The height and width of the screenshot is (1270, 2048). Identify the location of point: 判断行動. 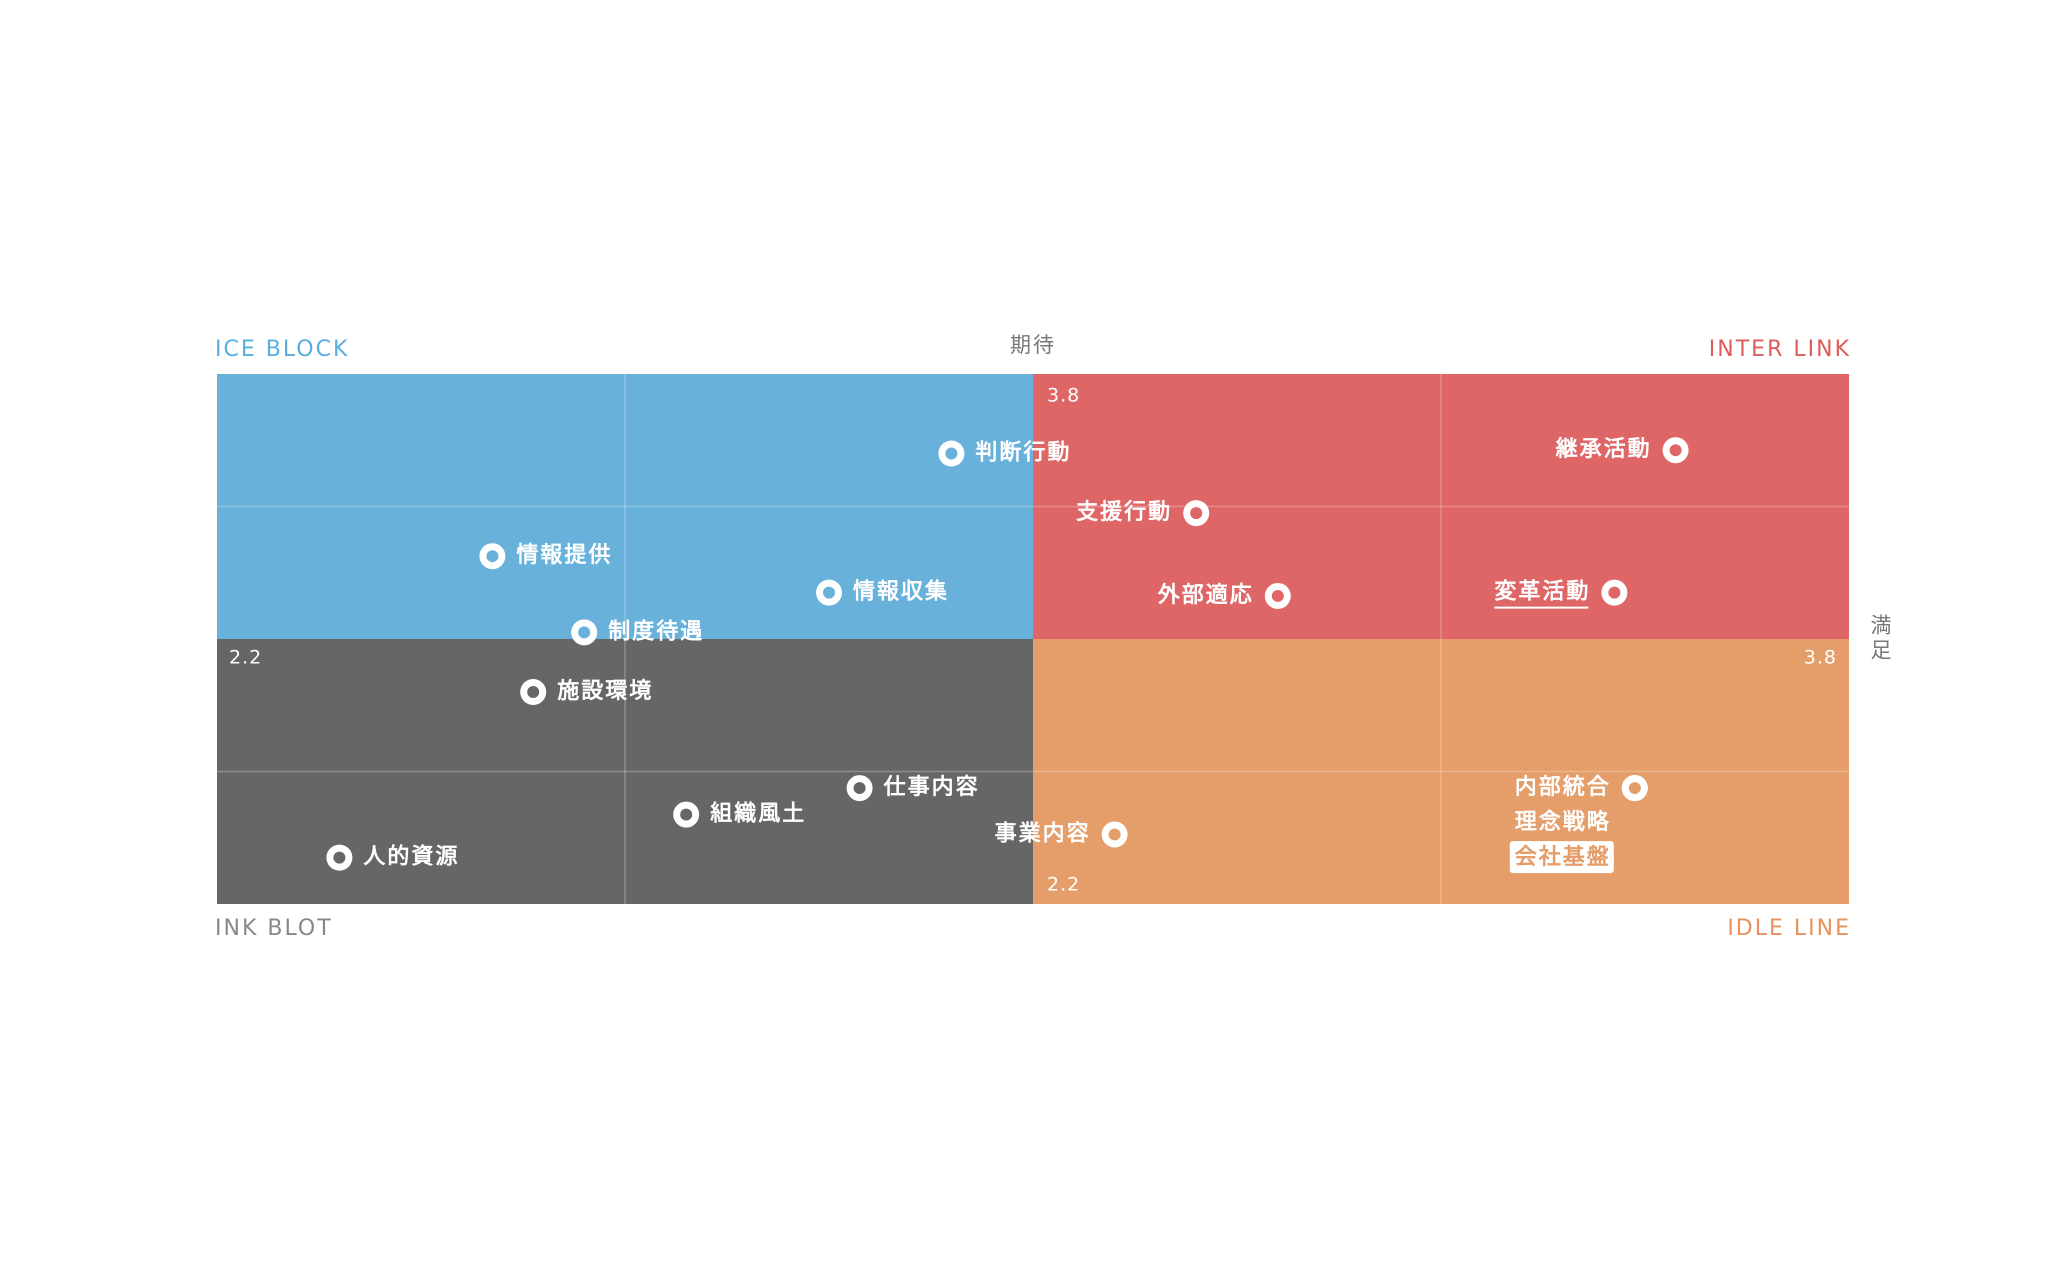
(1004, 453).